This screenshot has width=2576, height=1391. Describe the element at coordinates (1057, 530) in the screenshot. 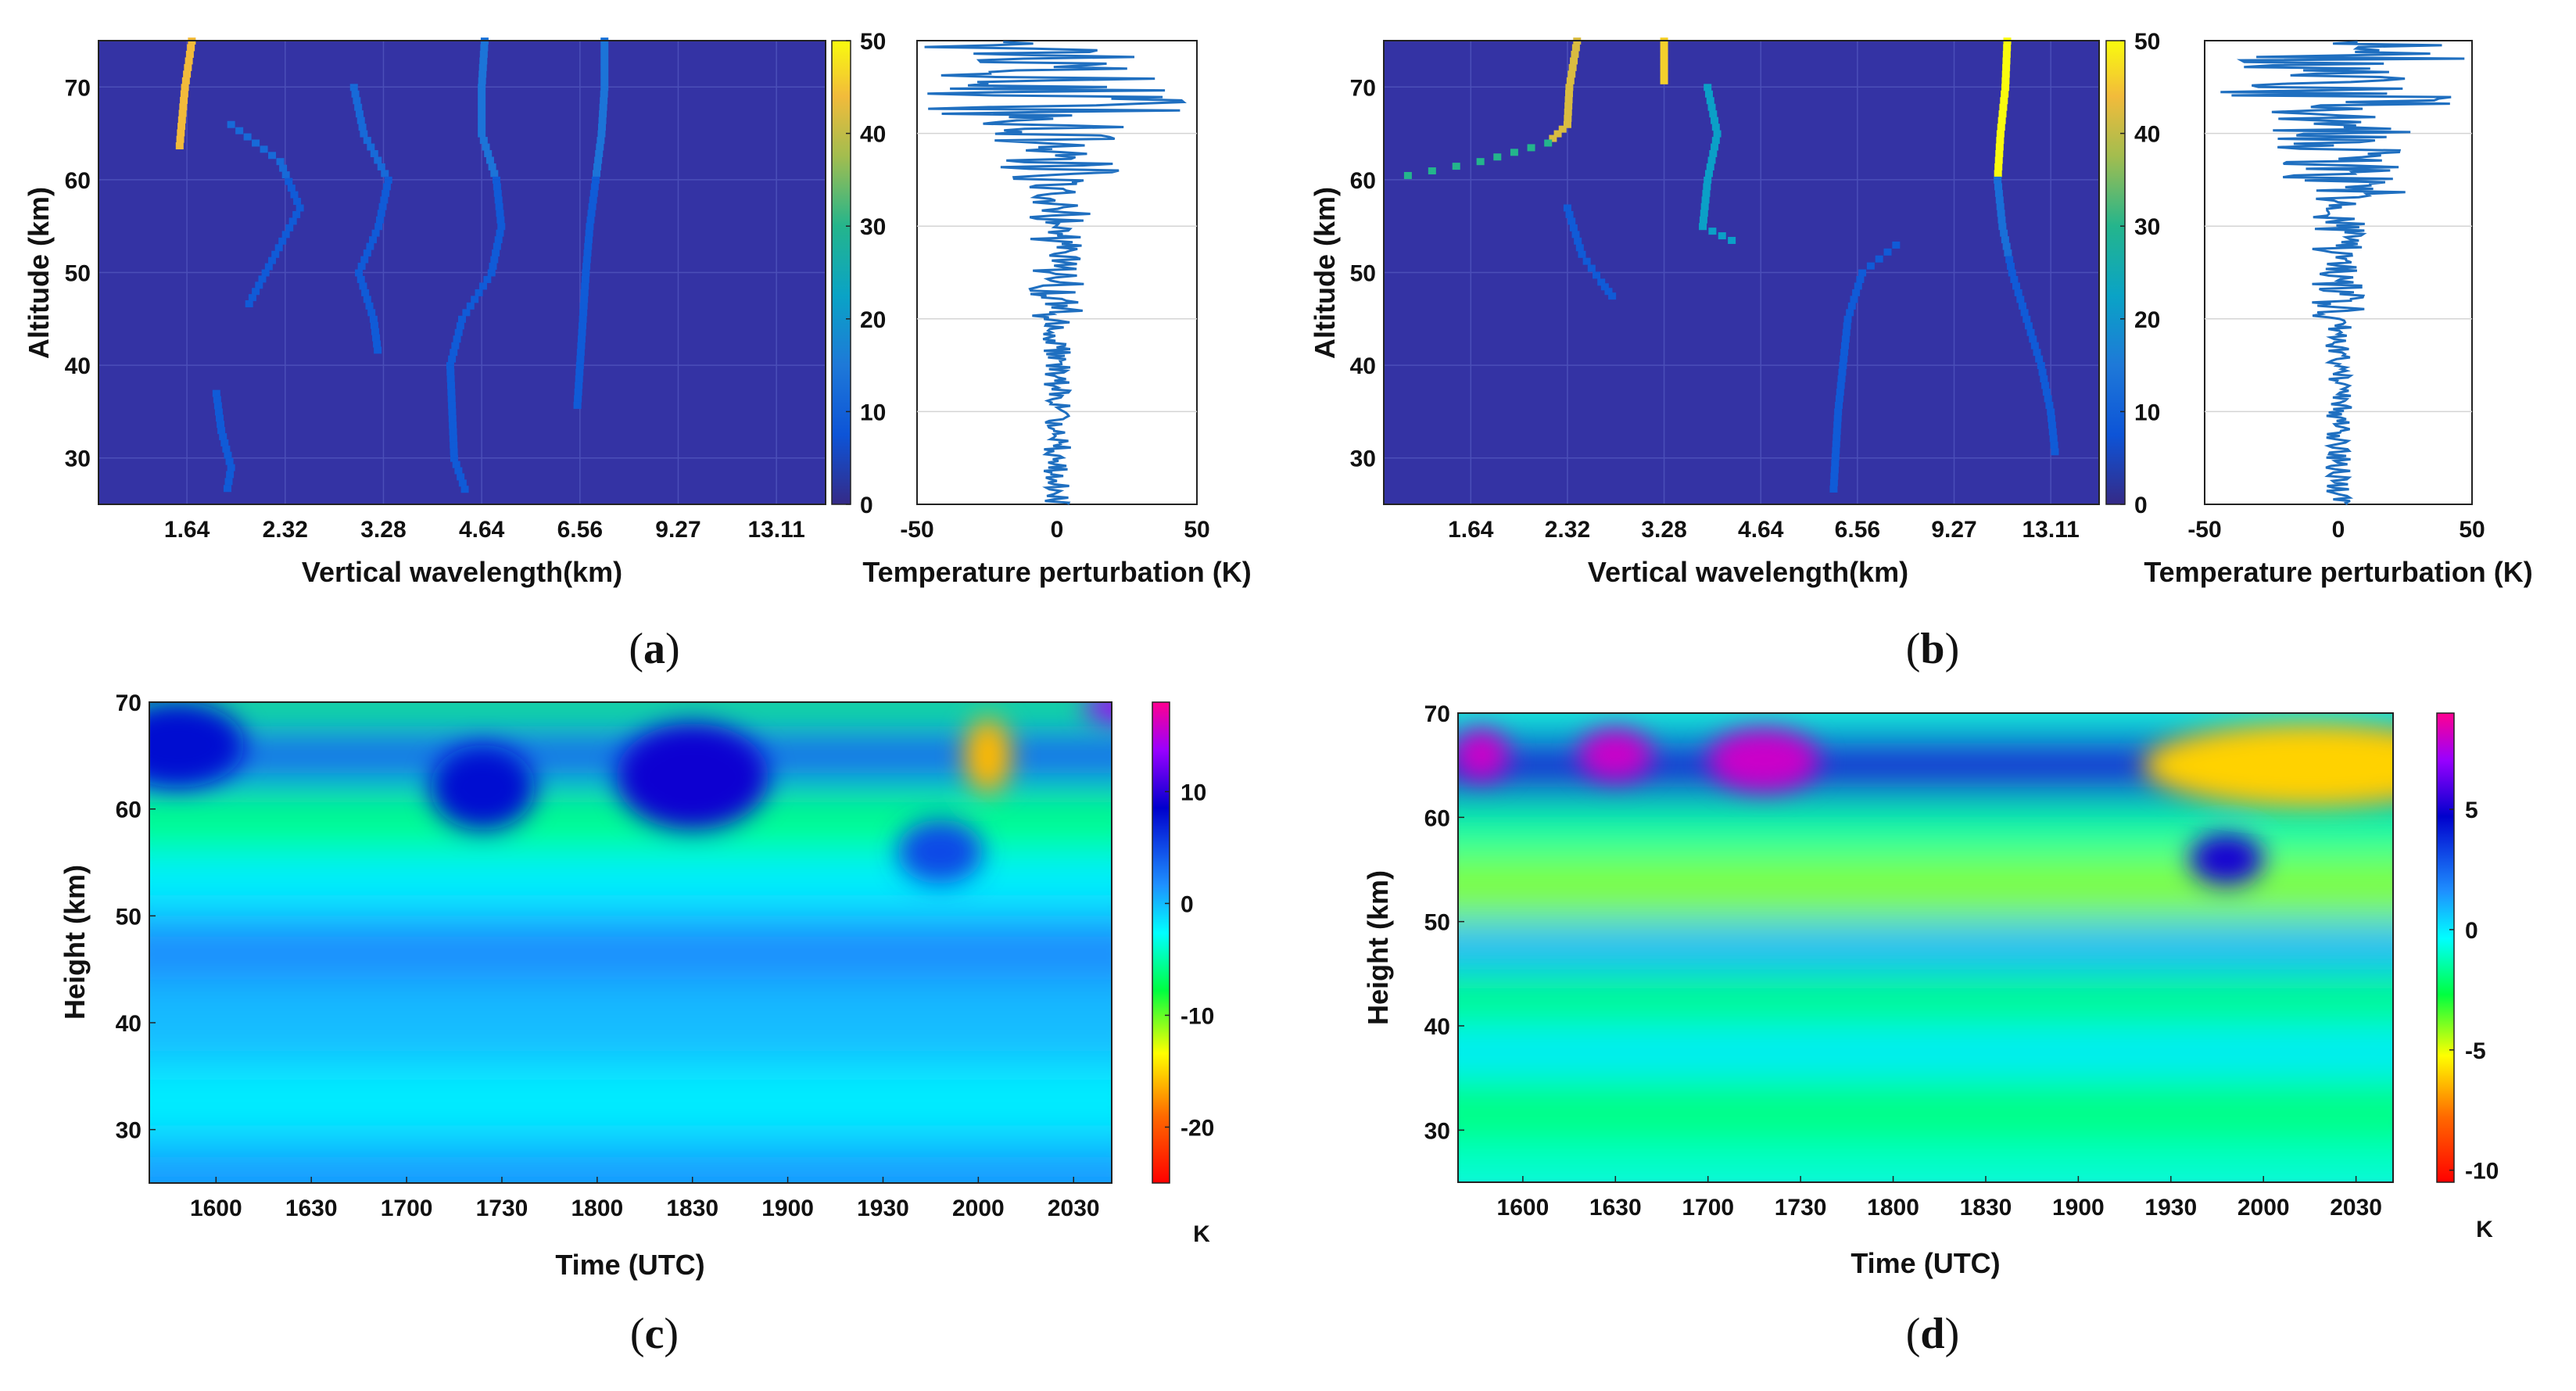

I see `a-profile-x-tick-1: 0` at that location.